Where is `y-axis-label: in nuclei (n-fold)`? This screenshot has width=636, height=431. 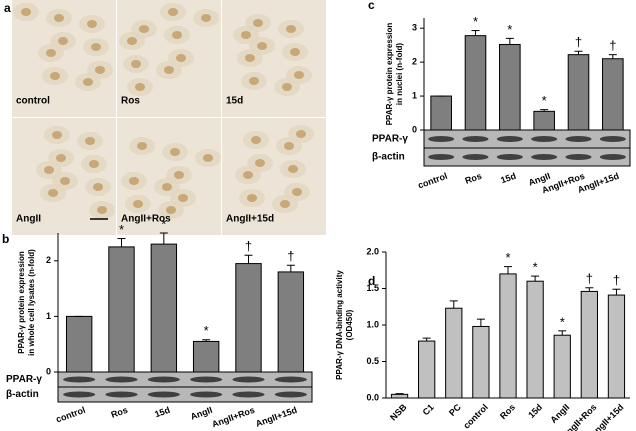 y-axis-label: in nuclei (n-fold) is located at coordinates (399, 74).